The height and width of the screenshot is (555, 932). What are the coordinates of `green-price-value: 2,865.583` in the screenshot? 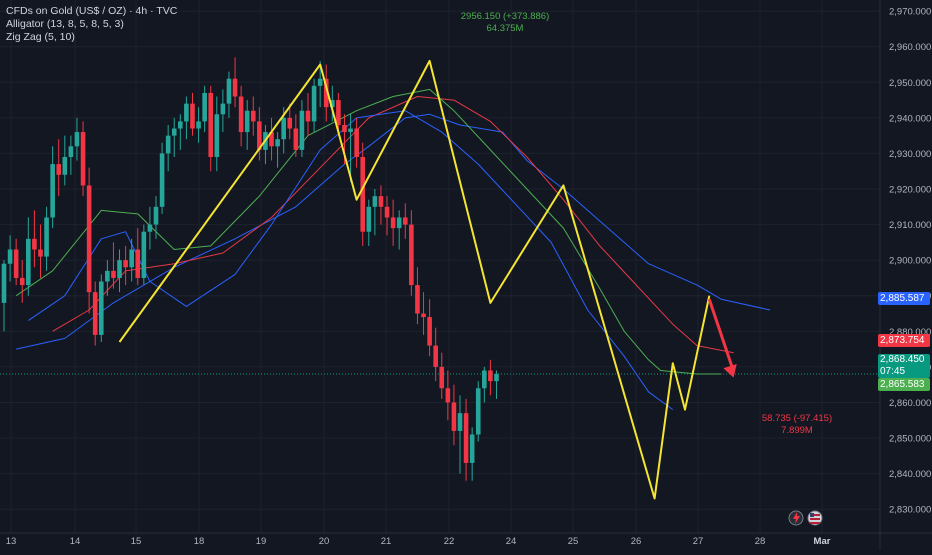 It's located at (902, 384).